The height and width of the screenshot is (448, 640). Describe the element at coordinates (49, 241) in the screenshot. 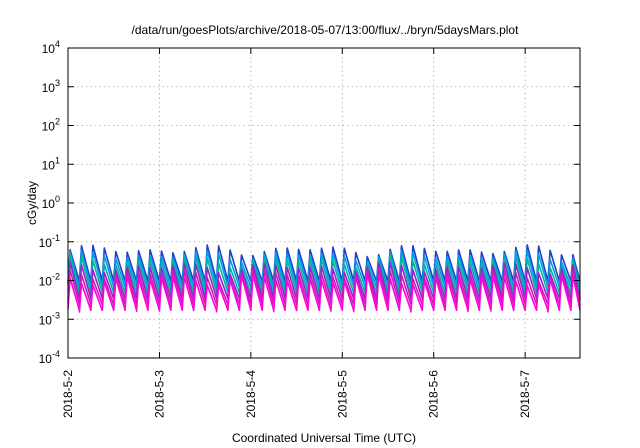

I see `y-tick-label: 10⁻¹` at that location.